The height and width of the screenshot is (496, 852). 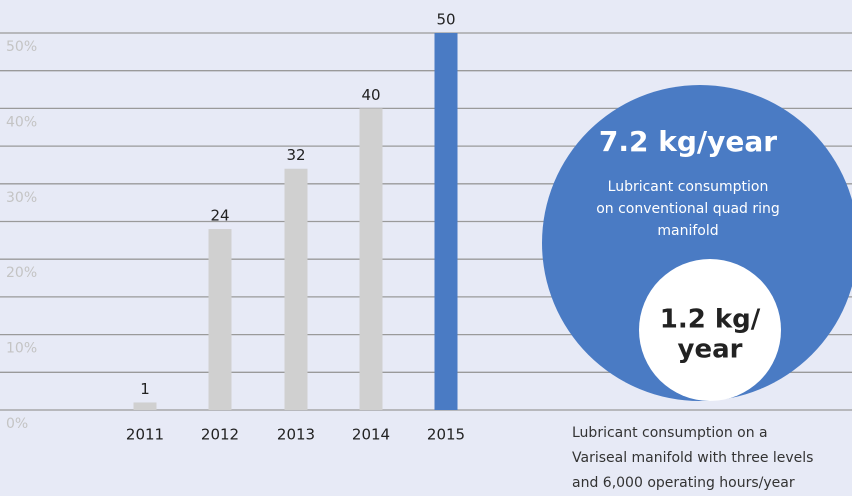 I want to click on small-circle, so click(x=710, y=330).